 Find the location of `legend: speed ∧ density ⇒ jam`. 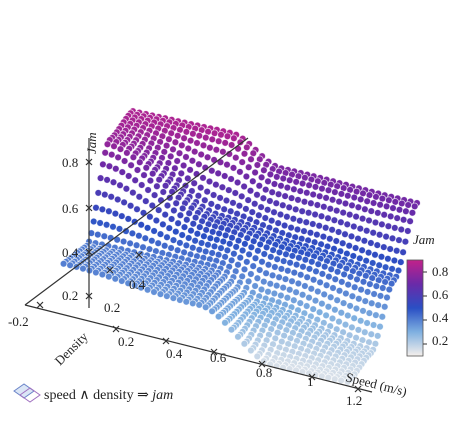

legend: speed ∧ density ⇒ jam is located at coordinates (93, 393).